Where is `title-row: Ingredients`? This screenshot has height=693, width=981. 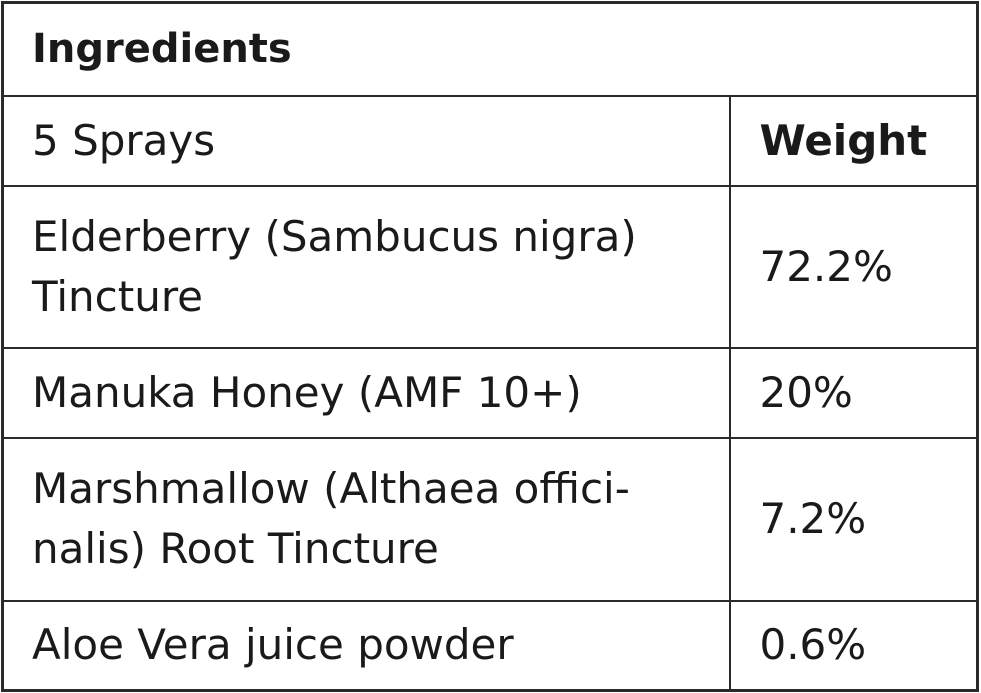
title-row: Ingredients is located at coordinates (490, 49).